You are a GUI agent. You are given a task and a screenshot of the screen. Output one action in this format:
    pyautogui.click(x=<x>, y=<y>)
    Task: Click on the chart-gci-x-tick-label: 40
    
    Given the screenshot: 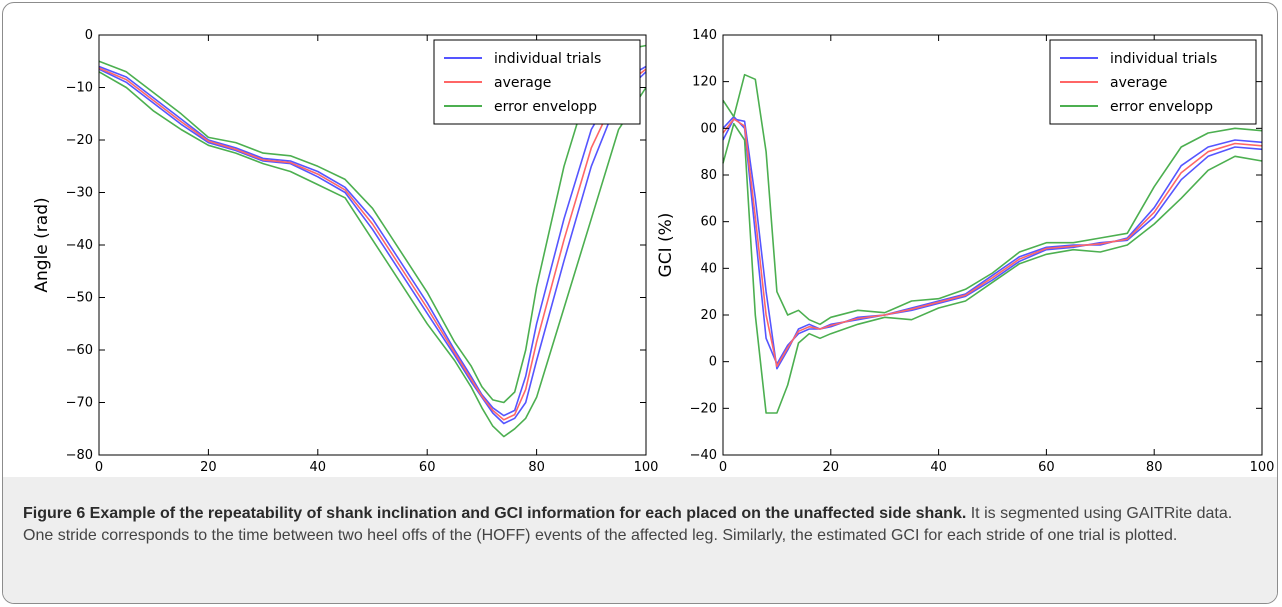 What is the action you would take?
    pyautogui.click(x=938, y=467)
    